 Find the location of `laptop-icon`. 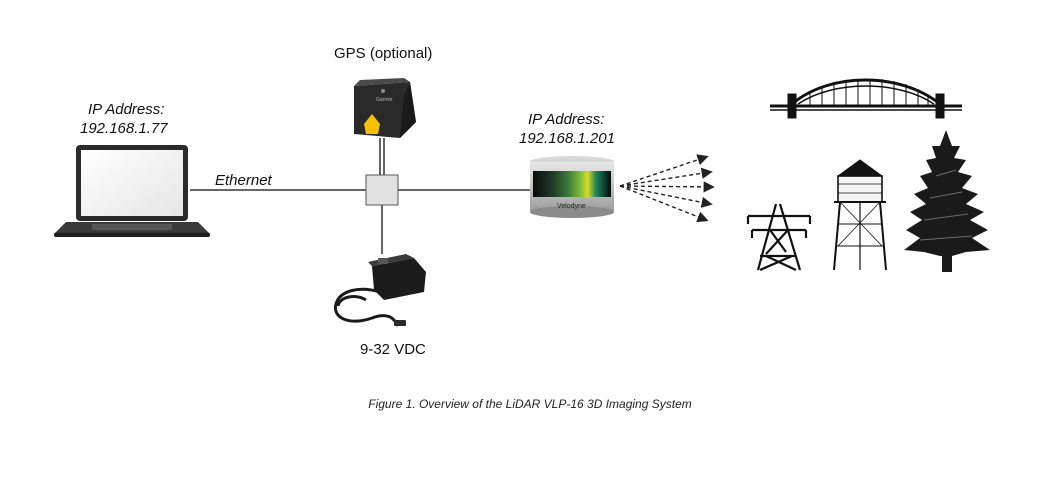

laptop-icon is located at coordinates (132, 191).